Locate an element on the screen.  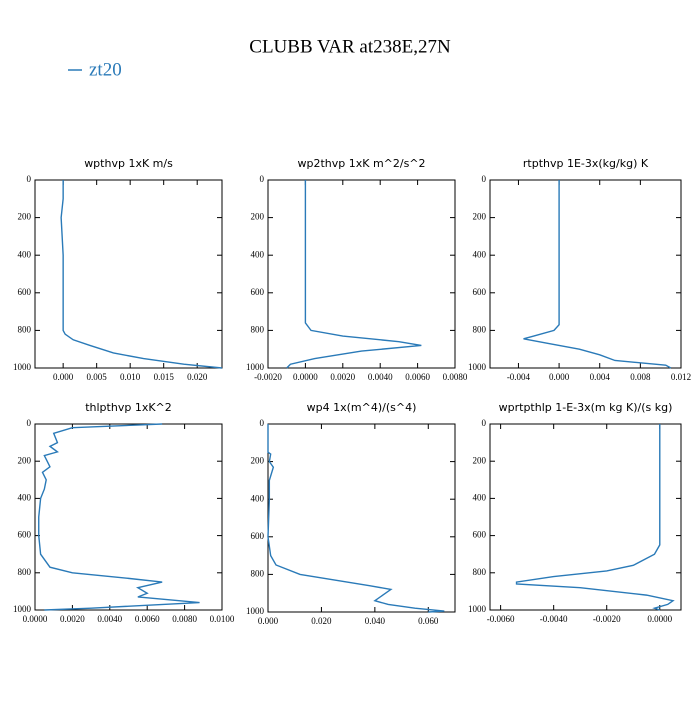
panel-title: wprtpthlp 1-E-3x(m kg K)/(s kg) is located at coordinates (586, 407).